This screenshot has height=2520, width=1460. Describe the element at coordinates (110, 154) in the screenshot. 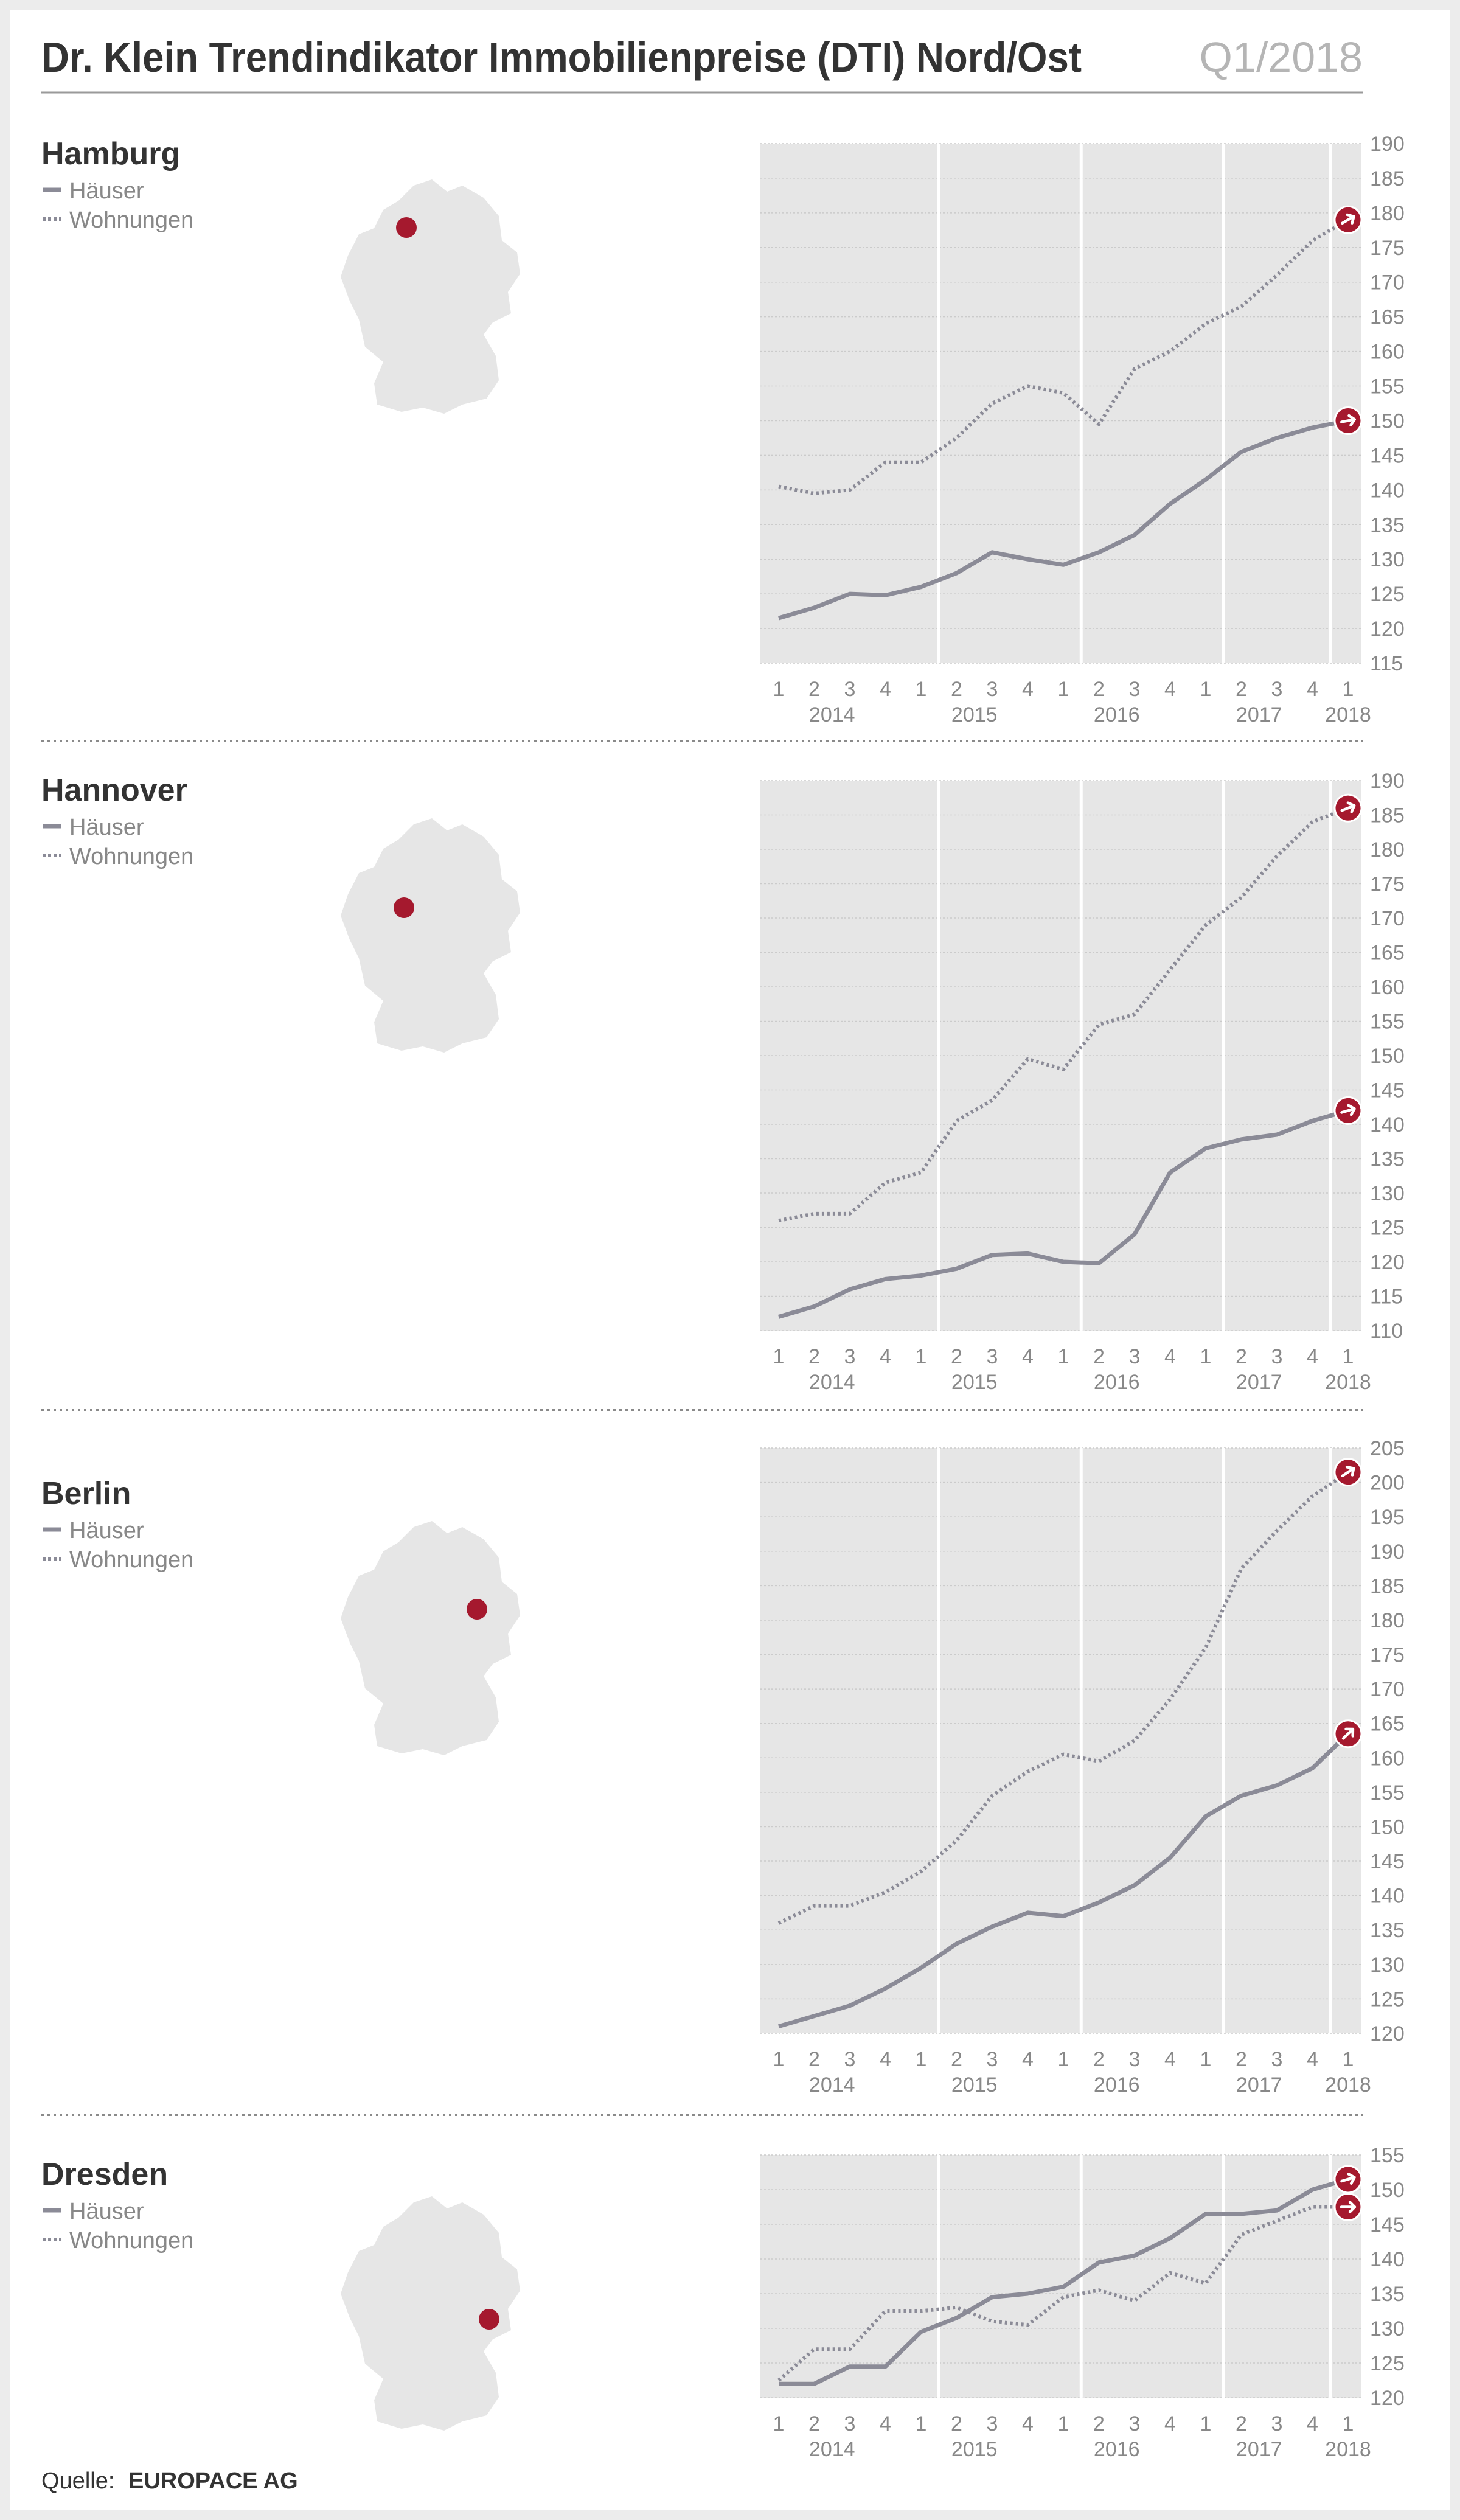

I see `city-title: Hamburg` at that location.